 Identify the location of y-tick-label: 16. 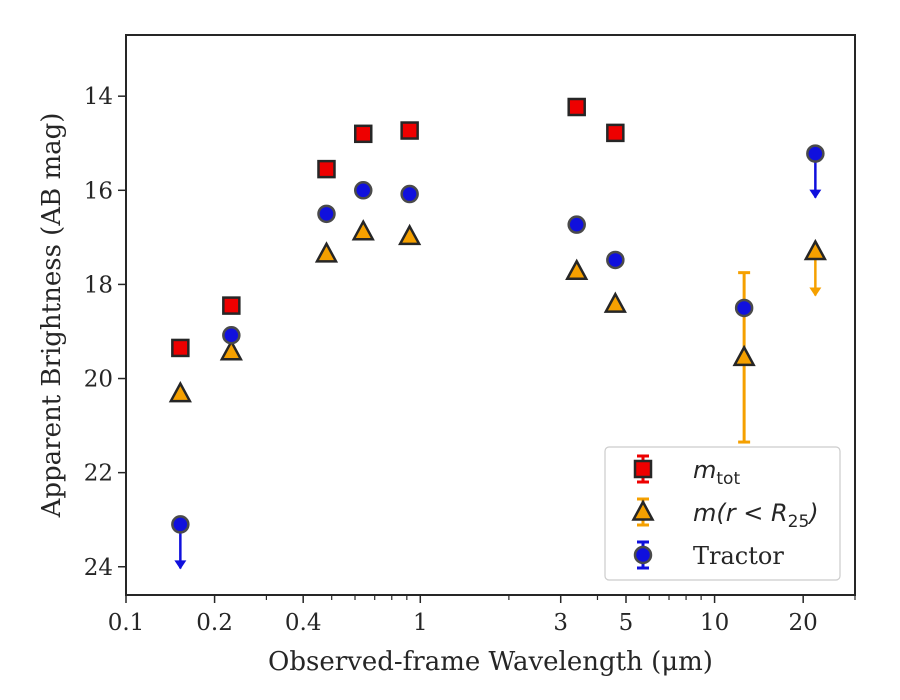
(98, 191).